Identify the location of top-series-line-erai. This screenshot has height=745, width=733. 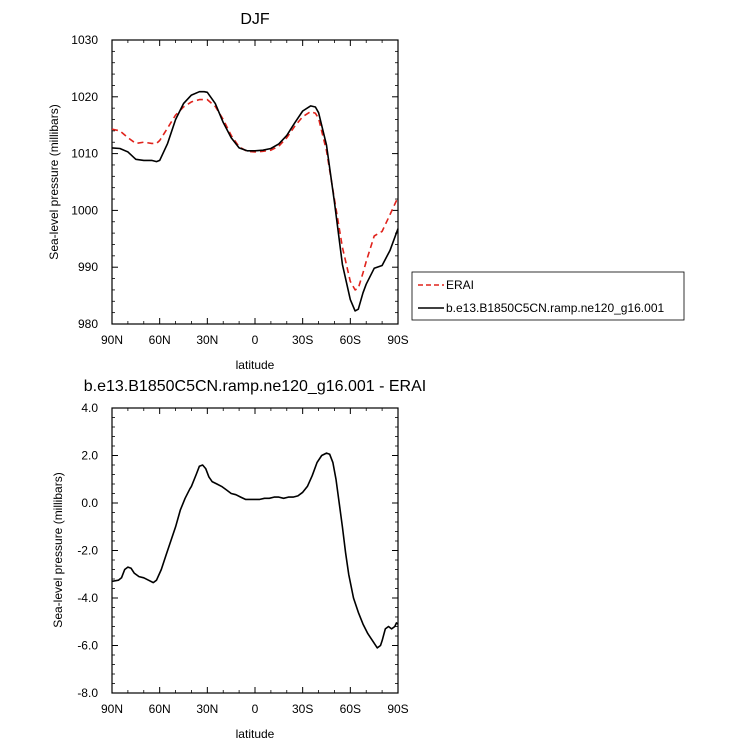
(255, 194).